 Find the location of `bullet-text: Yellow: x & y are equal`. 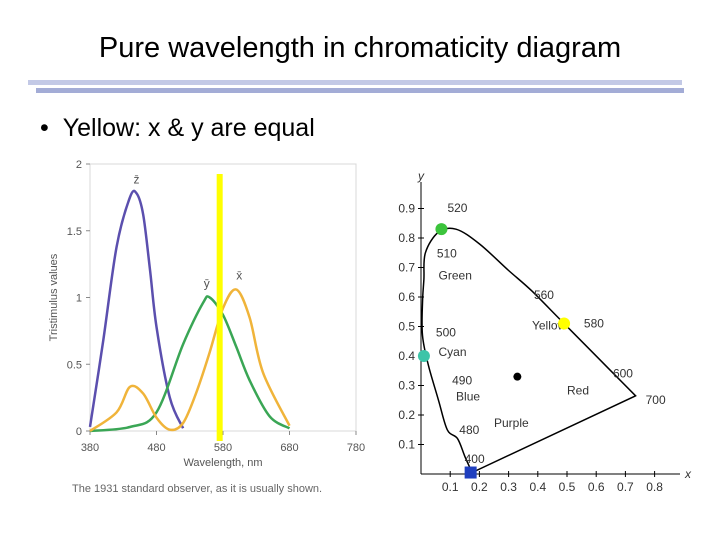

bullet-text: Yellow: x & y are equal is located at coordinates (188, 128).